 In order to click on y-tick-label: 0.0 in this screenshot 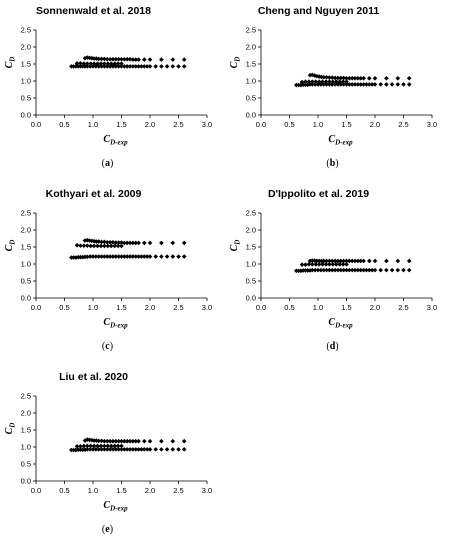, I will do `click(26, 481)`.